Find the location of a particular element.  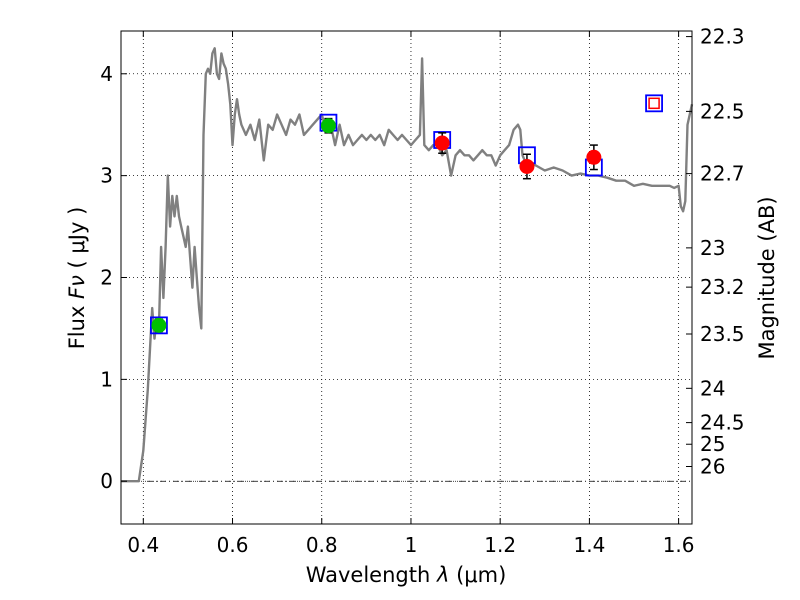

y-tick-label: 1 is located at coordinates (106, 379).